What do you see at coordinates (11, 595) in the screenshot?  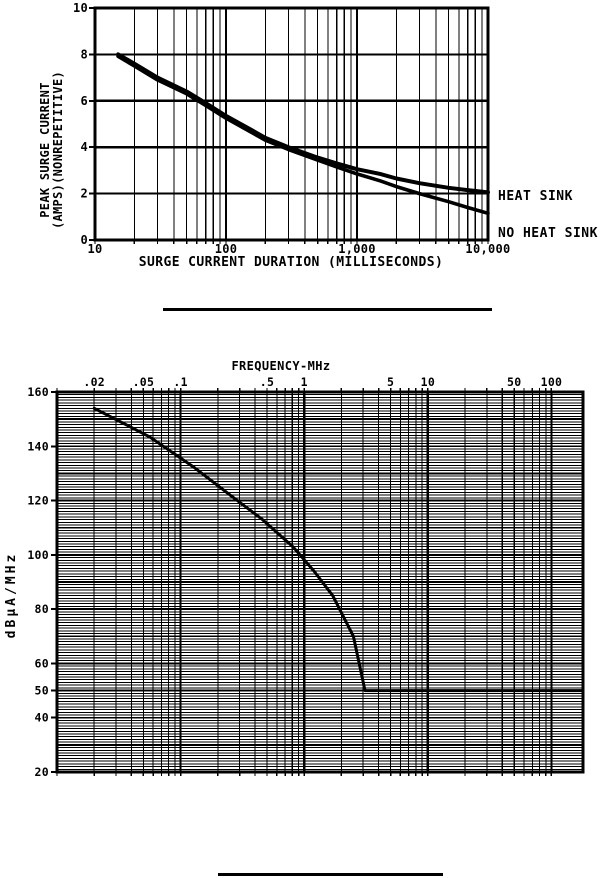 I see `y-axis-title: dBµA/MHz` at bounding box center [11, 595].